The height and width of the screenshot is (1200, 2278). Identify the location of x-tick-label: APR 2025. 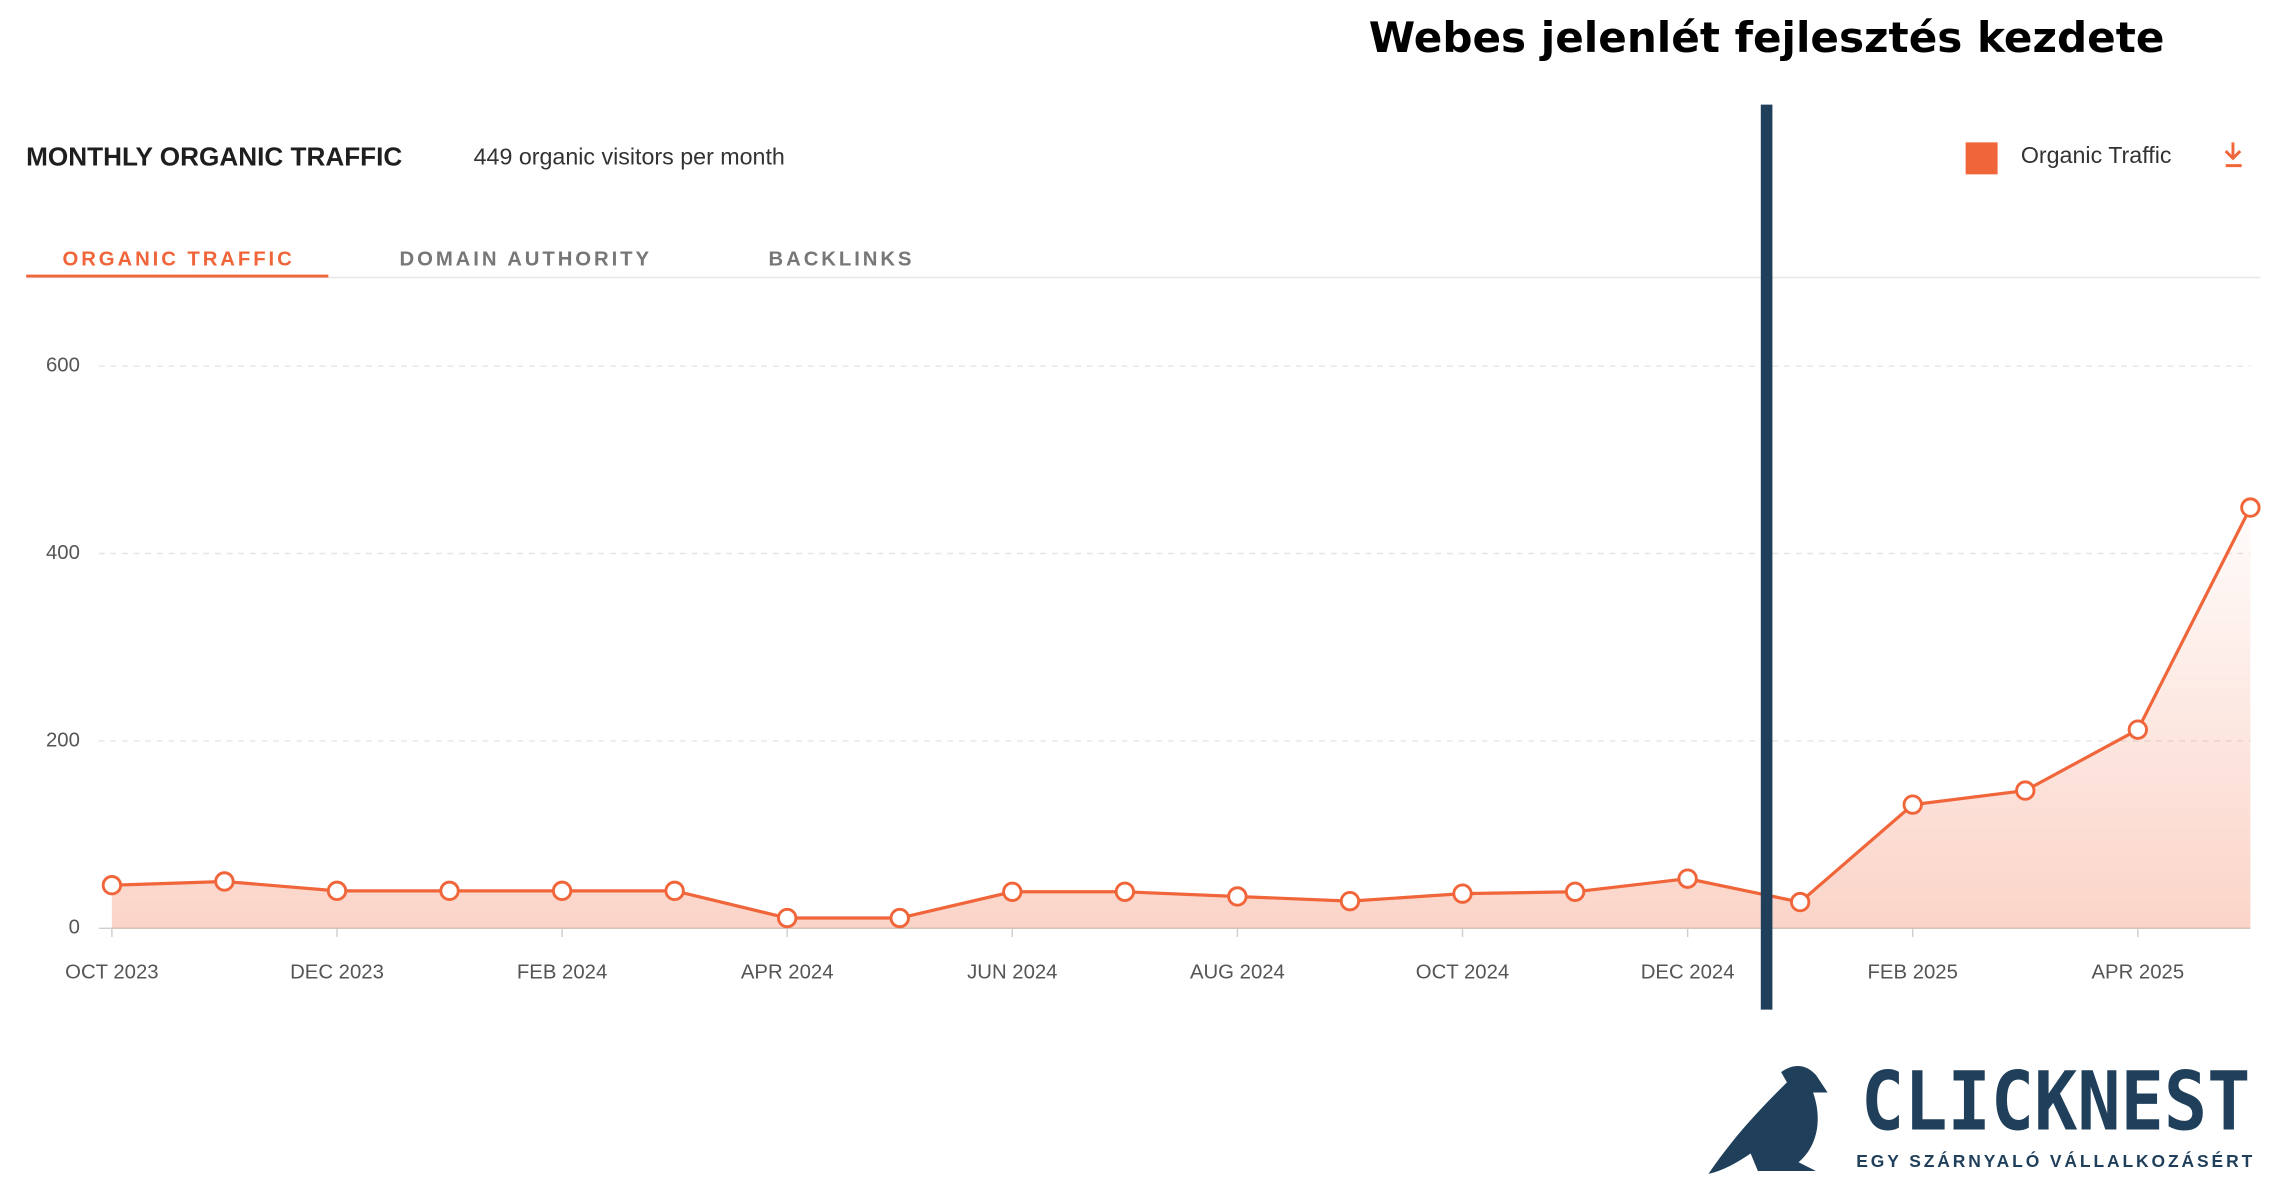
(2137, 973).